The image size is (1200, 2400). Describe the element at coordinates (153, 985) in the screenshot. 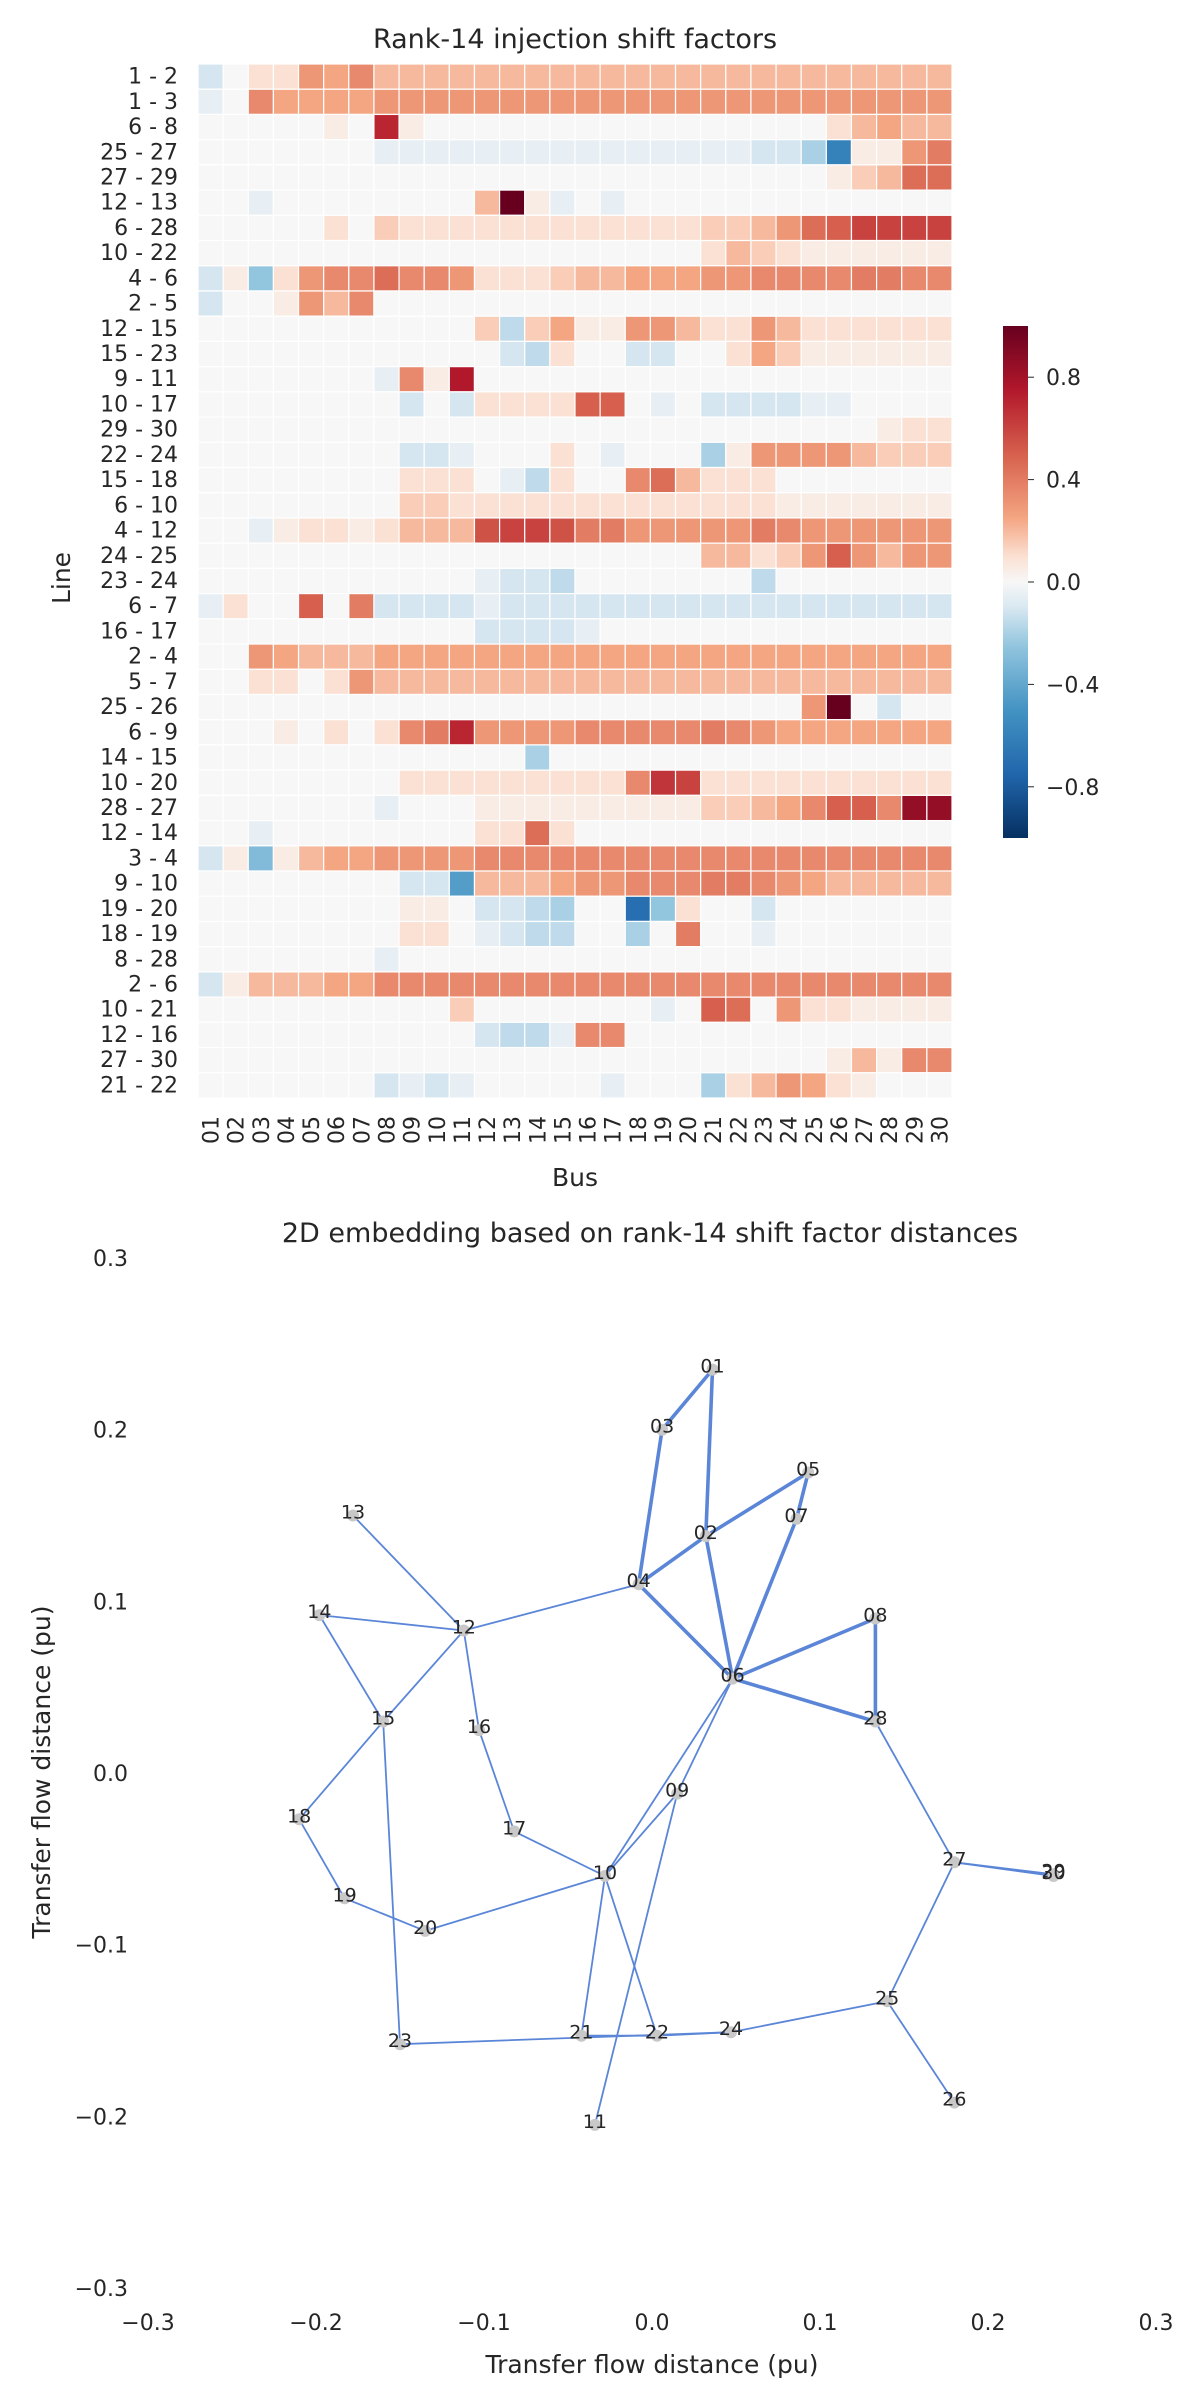

I see `line-tick-label: 2 - 6` at that location.